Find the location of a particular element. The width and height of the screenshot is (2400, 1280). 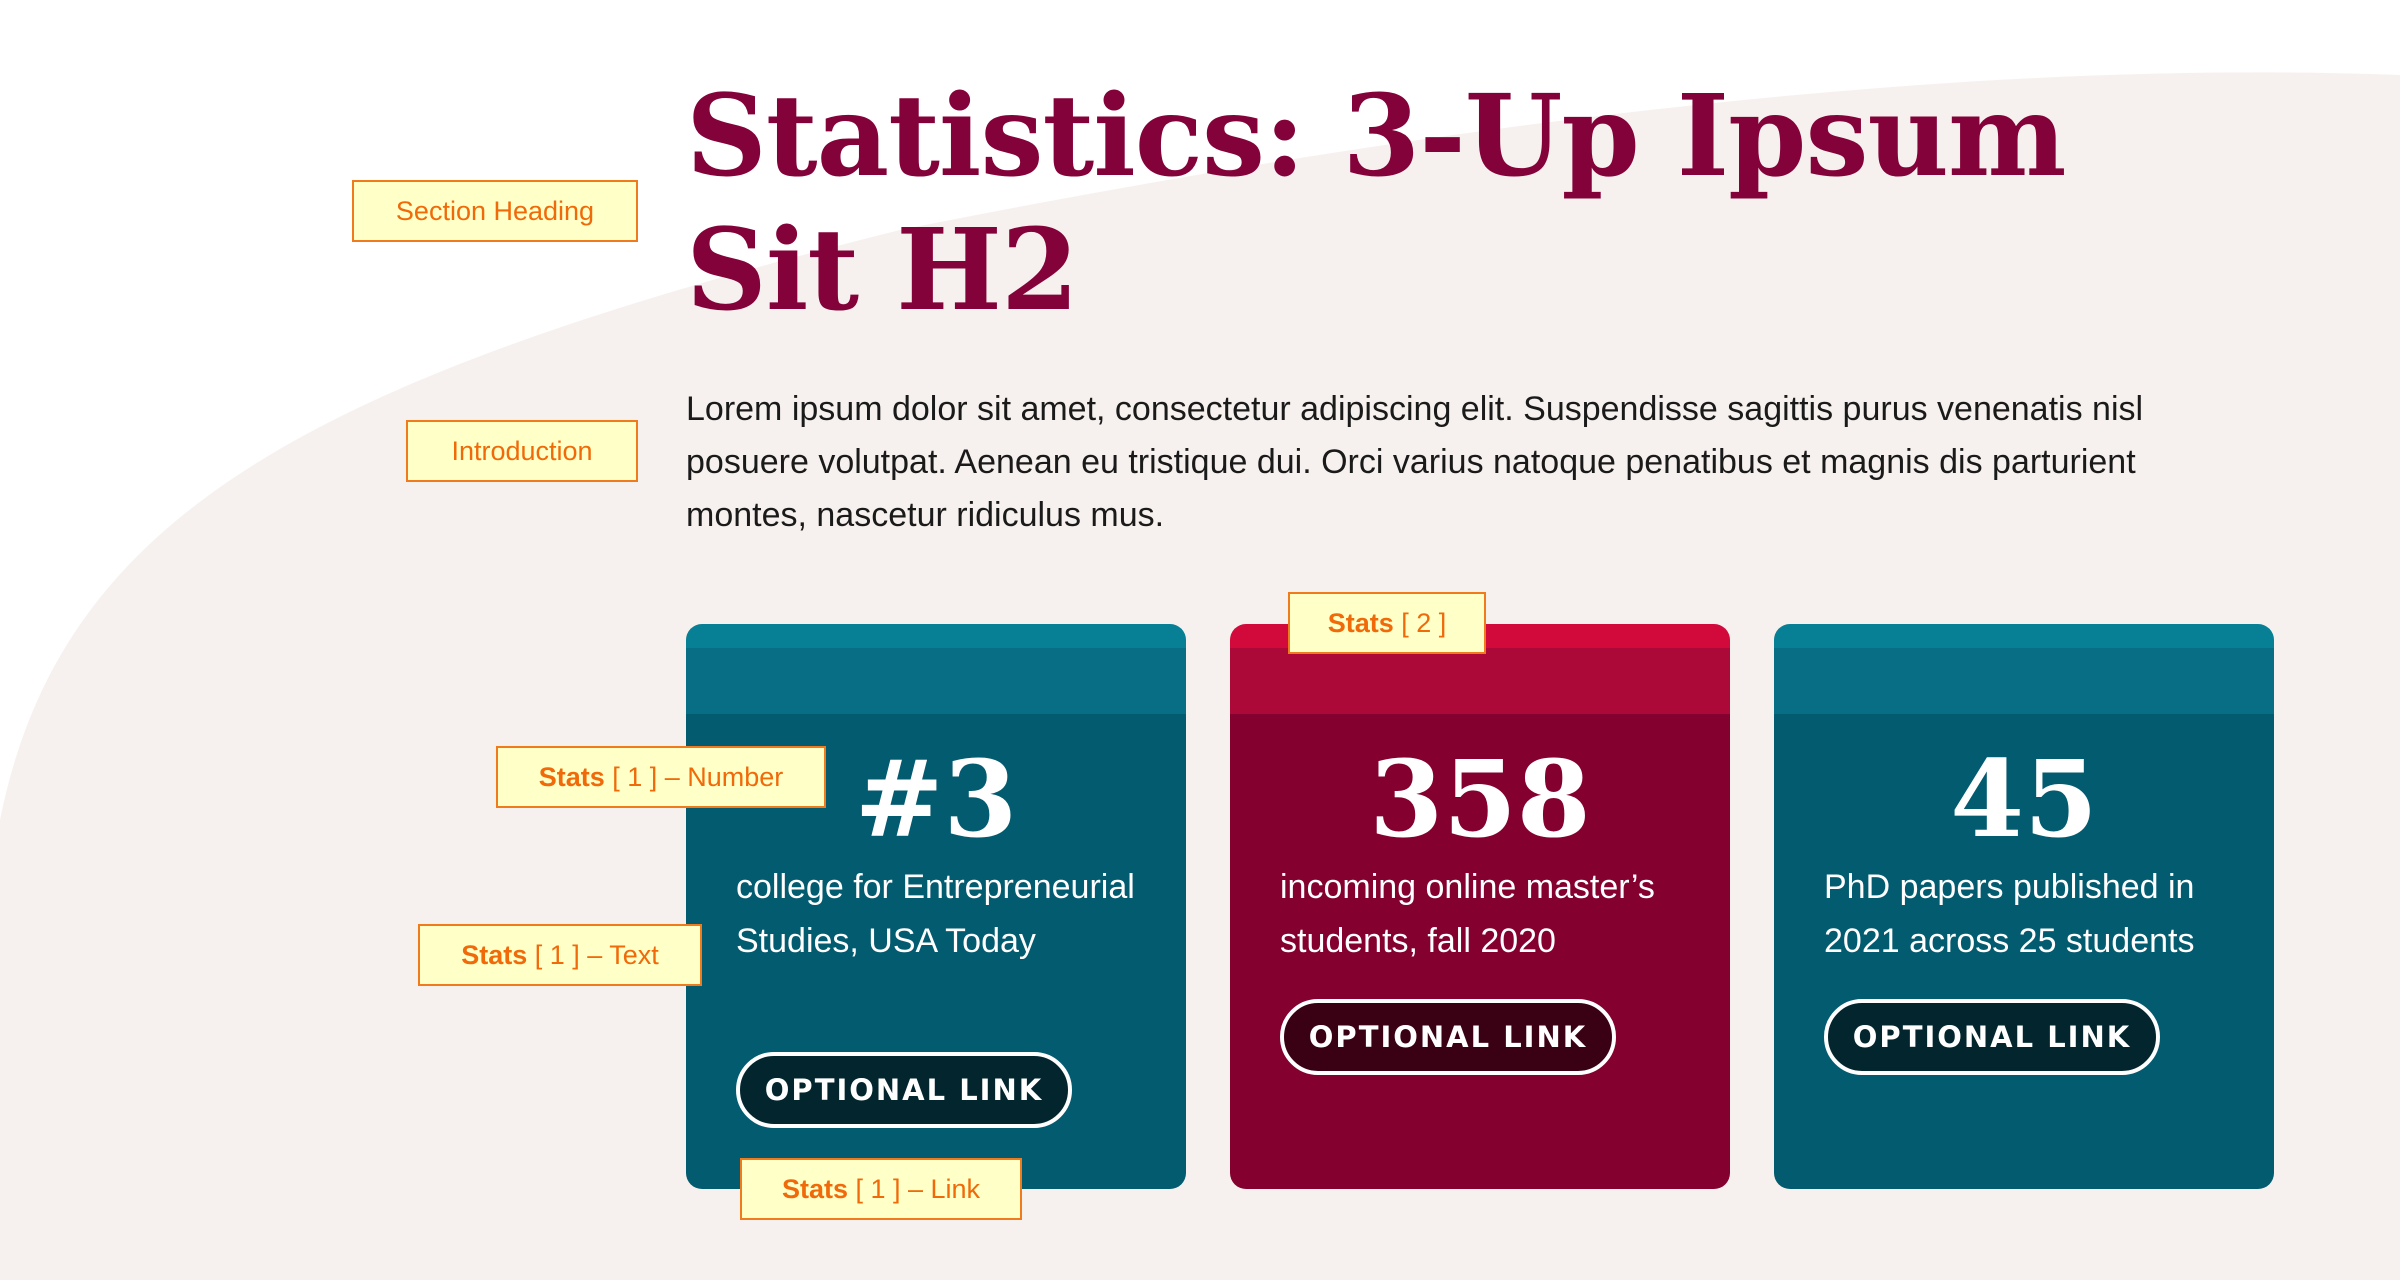

annotation-stats-2: Stats [ 2 ] is located at coordinates (1387, 623).